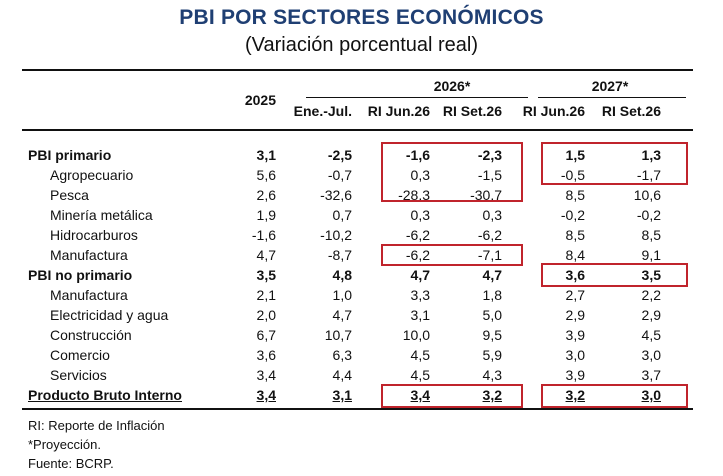 The width and height of the screenshot is (723, 476). Describe the element at coordinates (492, 315) in the screenshot. I see `table-cell: 5,0` at that location.